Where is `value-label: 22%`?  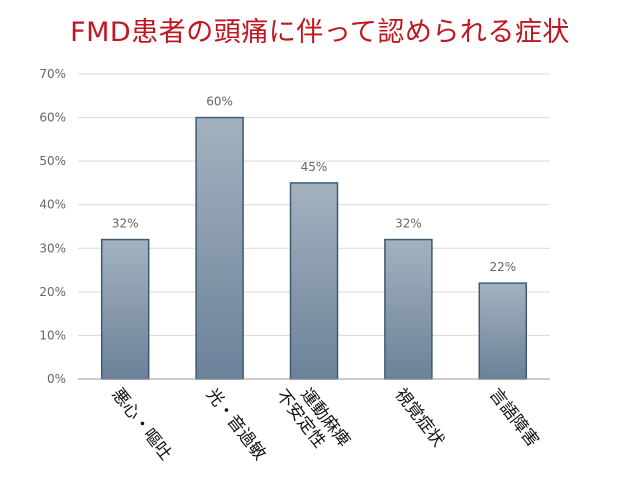
value-label: 22% is located at coordinates (502, 267).